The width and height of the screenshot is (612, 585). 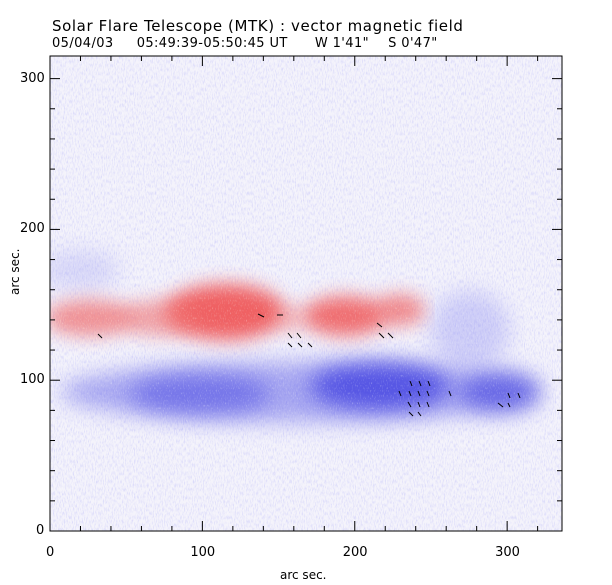 What do you see at coordinates (212, 43) in the screenshot?
I see `observation-time: 05:49:39-05:50:45 UT` at bounding box center [212, 43].